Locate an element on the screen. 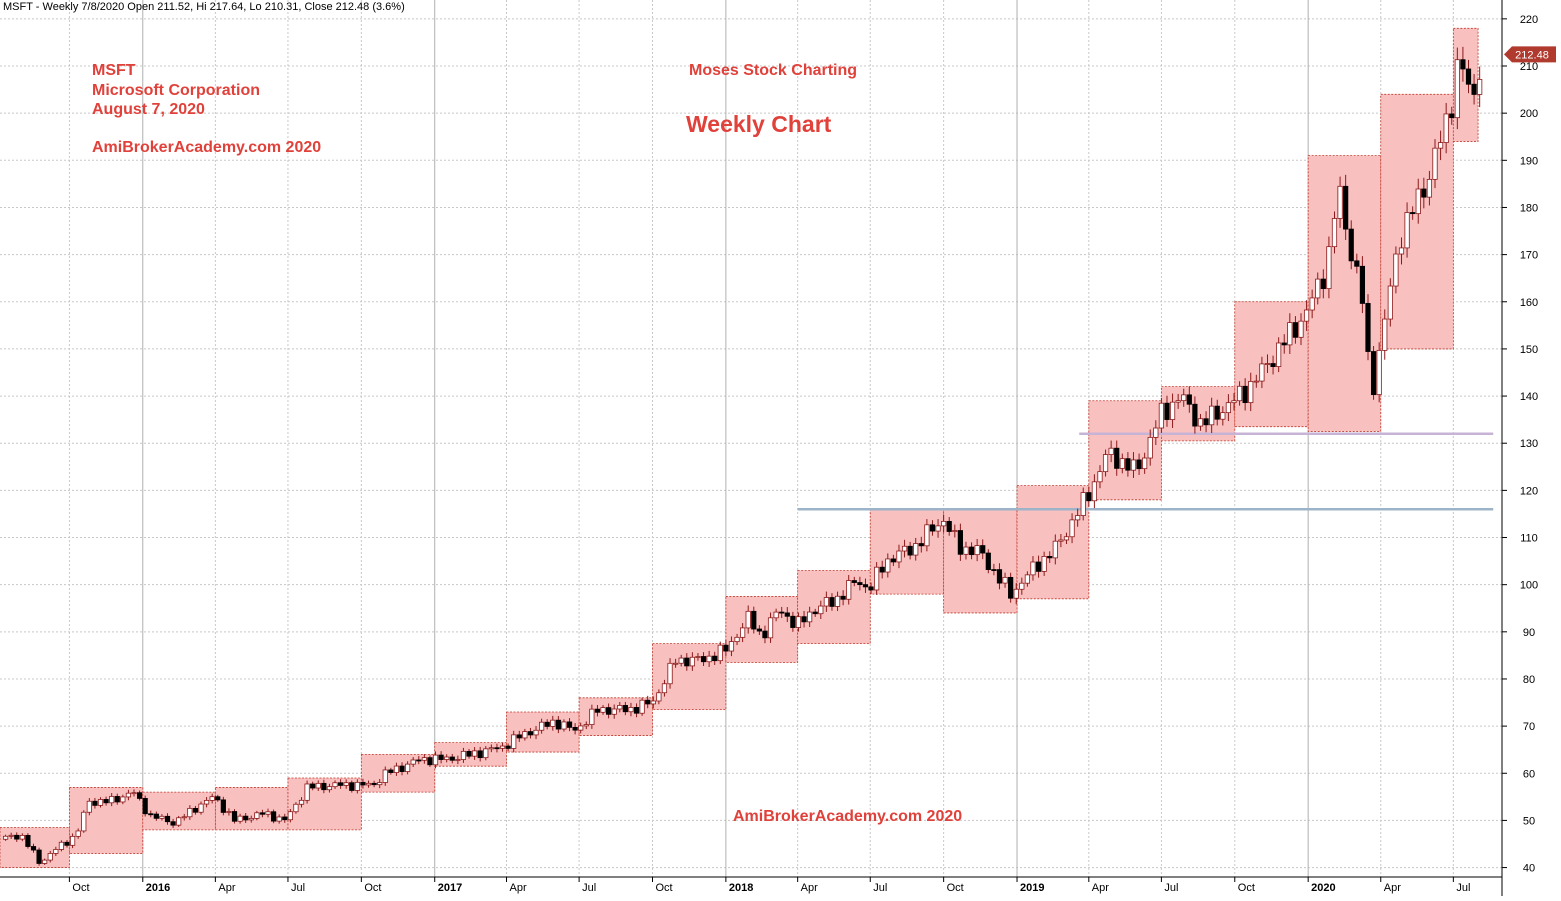  y-tick-label: 120 is located at coordinates (1529, 491).